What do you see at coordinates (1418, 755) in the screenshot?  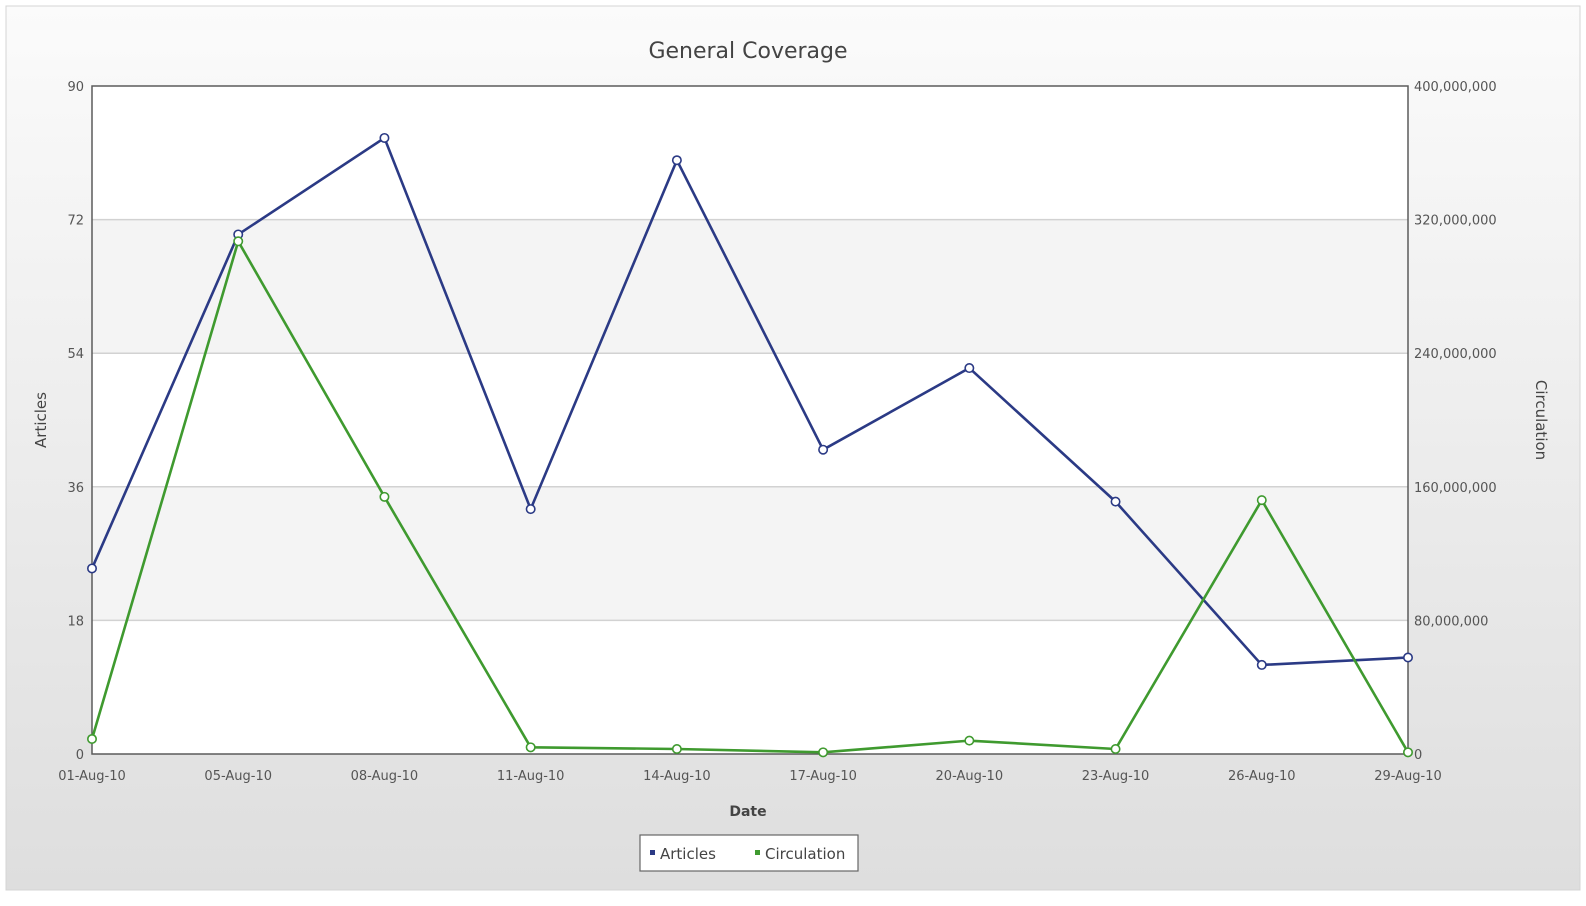 I see `y-right-tick-label: 0` at bounding box center [1418, 755].